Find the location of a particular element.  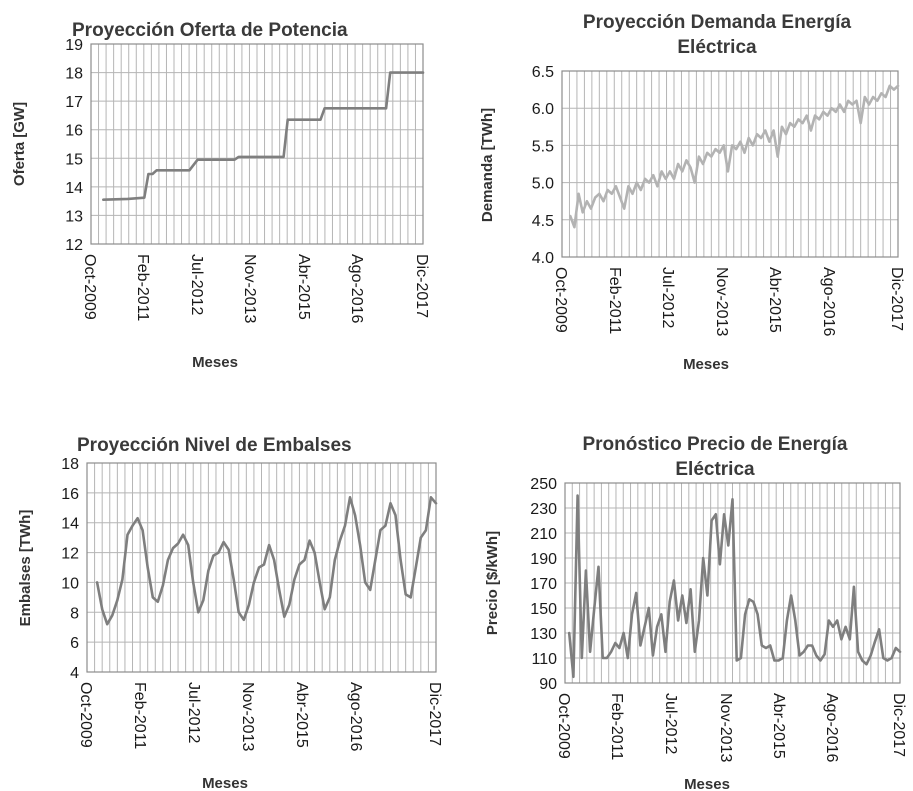

y-tick-label: 8 is located at coordinates (74, 613).